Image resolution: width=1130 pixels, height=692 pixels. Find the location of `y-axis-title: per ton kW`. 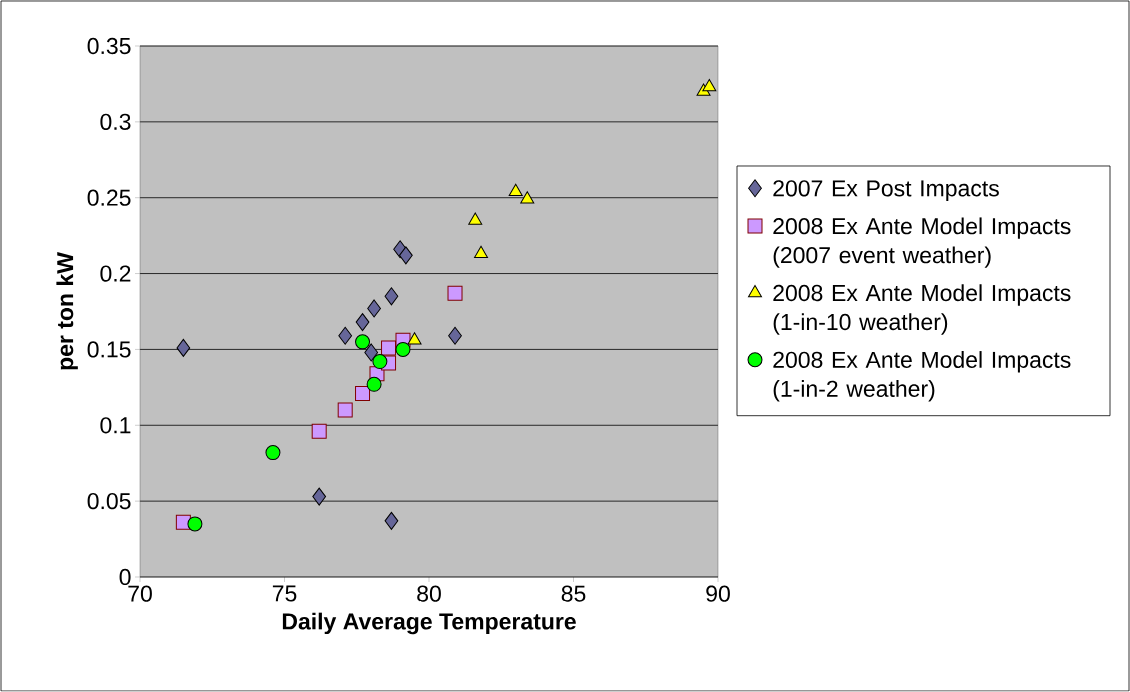

y-axis-title: per ton kW is located at coordinates (67, 311).